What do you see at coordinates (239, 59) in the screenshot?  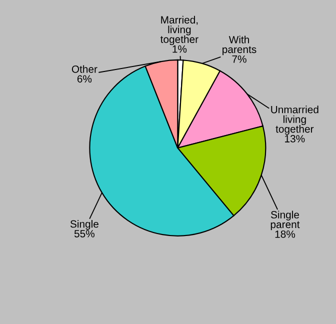 I see `data-label: 7%` at bounding box center [239, 59].